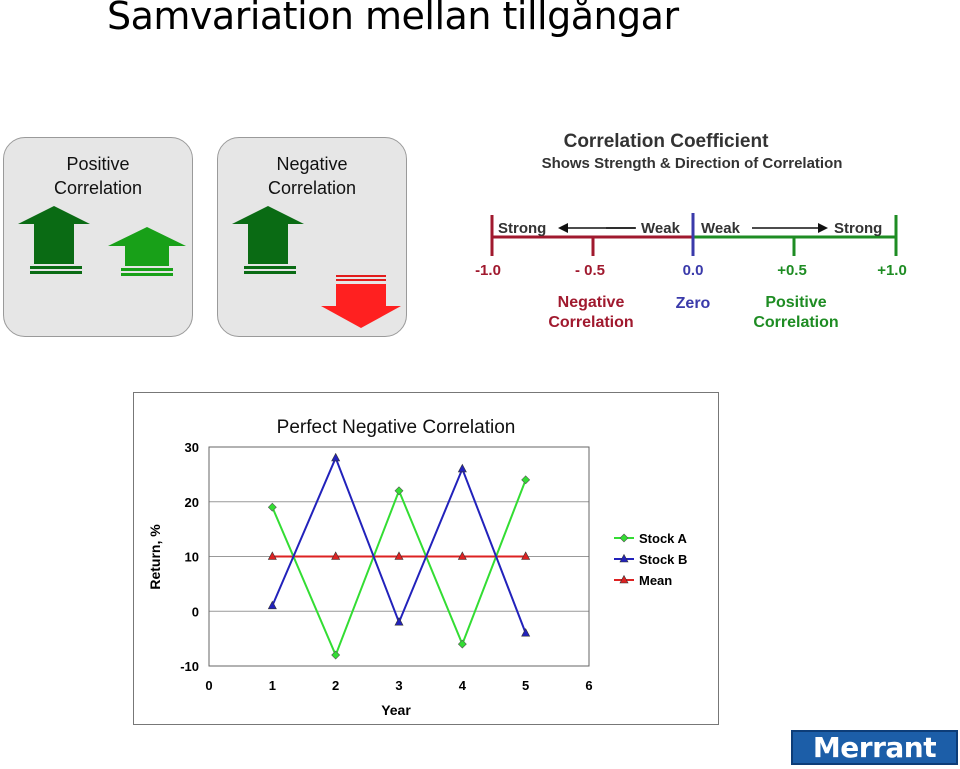 The image size is (960, 769). What do you see at coordinates (98, 176) in the screenshot?
I see `positive-panel-title: Positive Correlation` at bounding box center [98, 176].